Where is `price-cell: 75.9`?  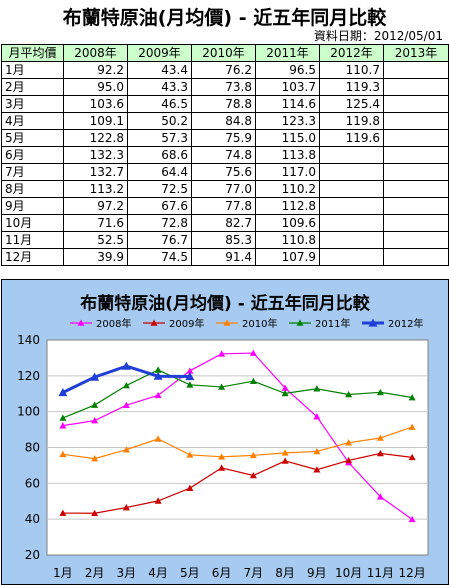 price-cell: 75.9 is located at coordinates (223, 138).